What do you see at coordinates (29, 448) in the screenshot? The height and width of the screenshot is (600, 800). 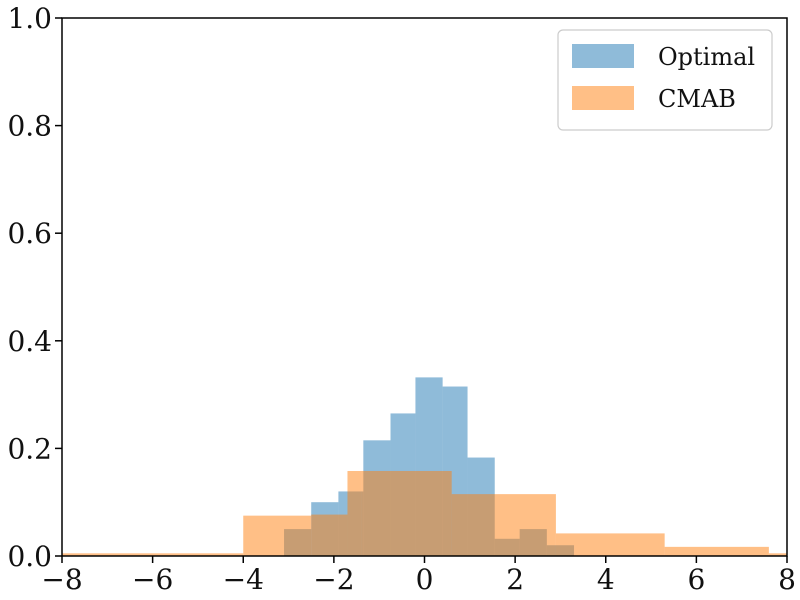 I see `y-tick-label: 0.2` at bounding box center [29, 448].